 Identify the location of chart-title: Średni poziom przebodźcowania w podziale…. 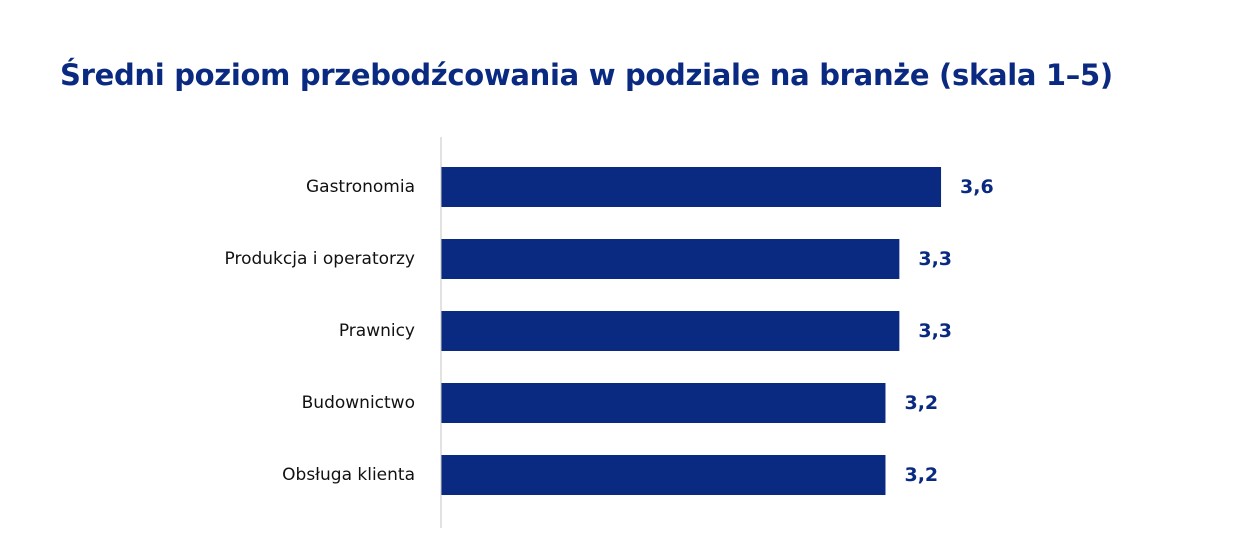
(586, 75).